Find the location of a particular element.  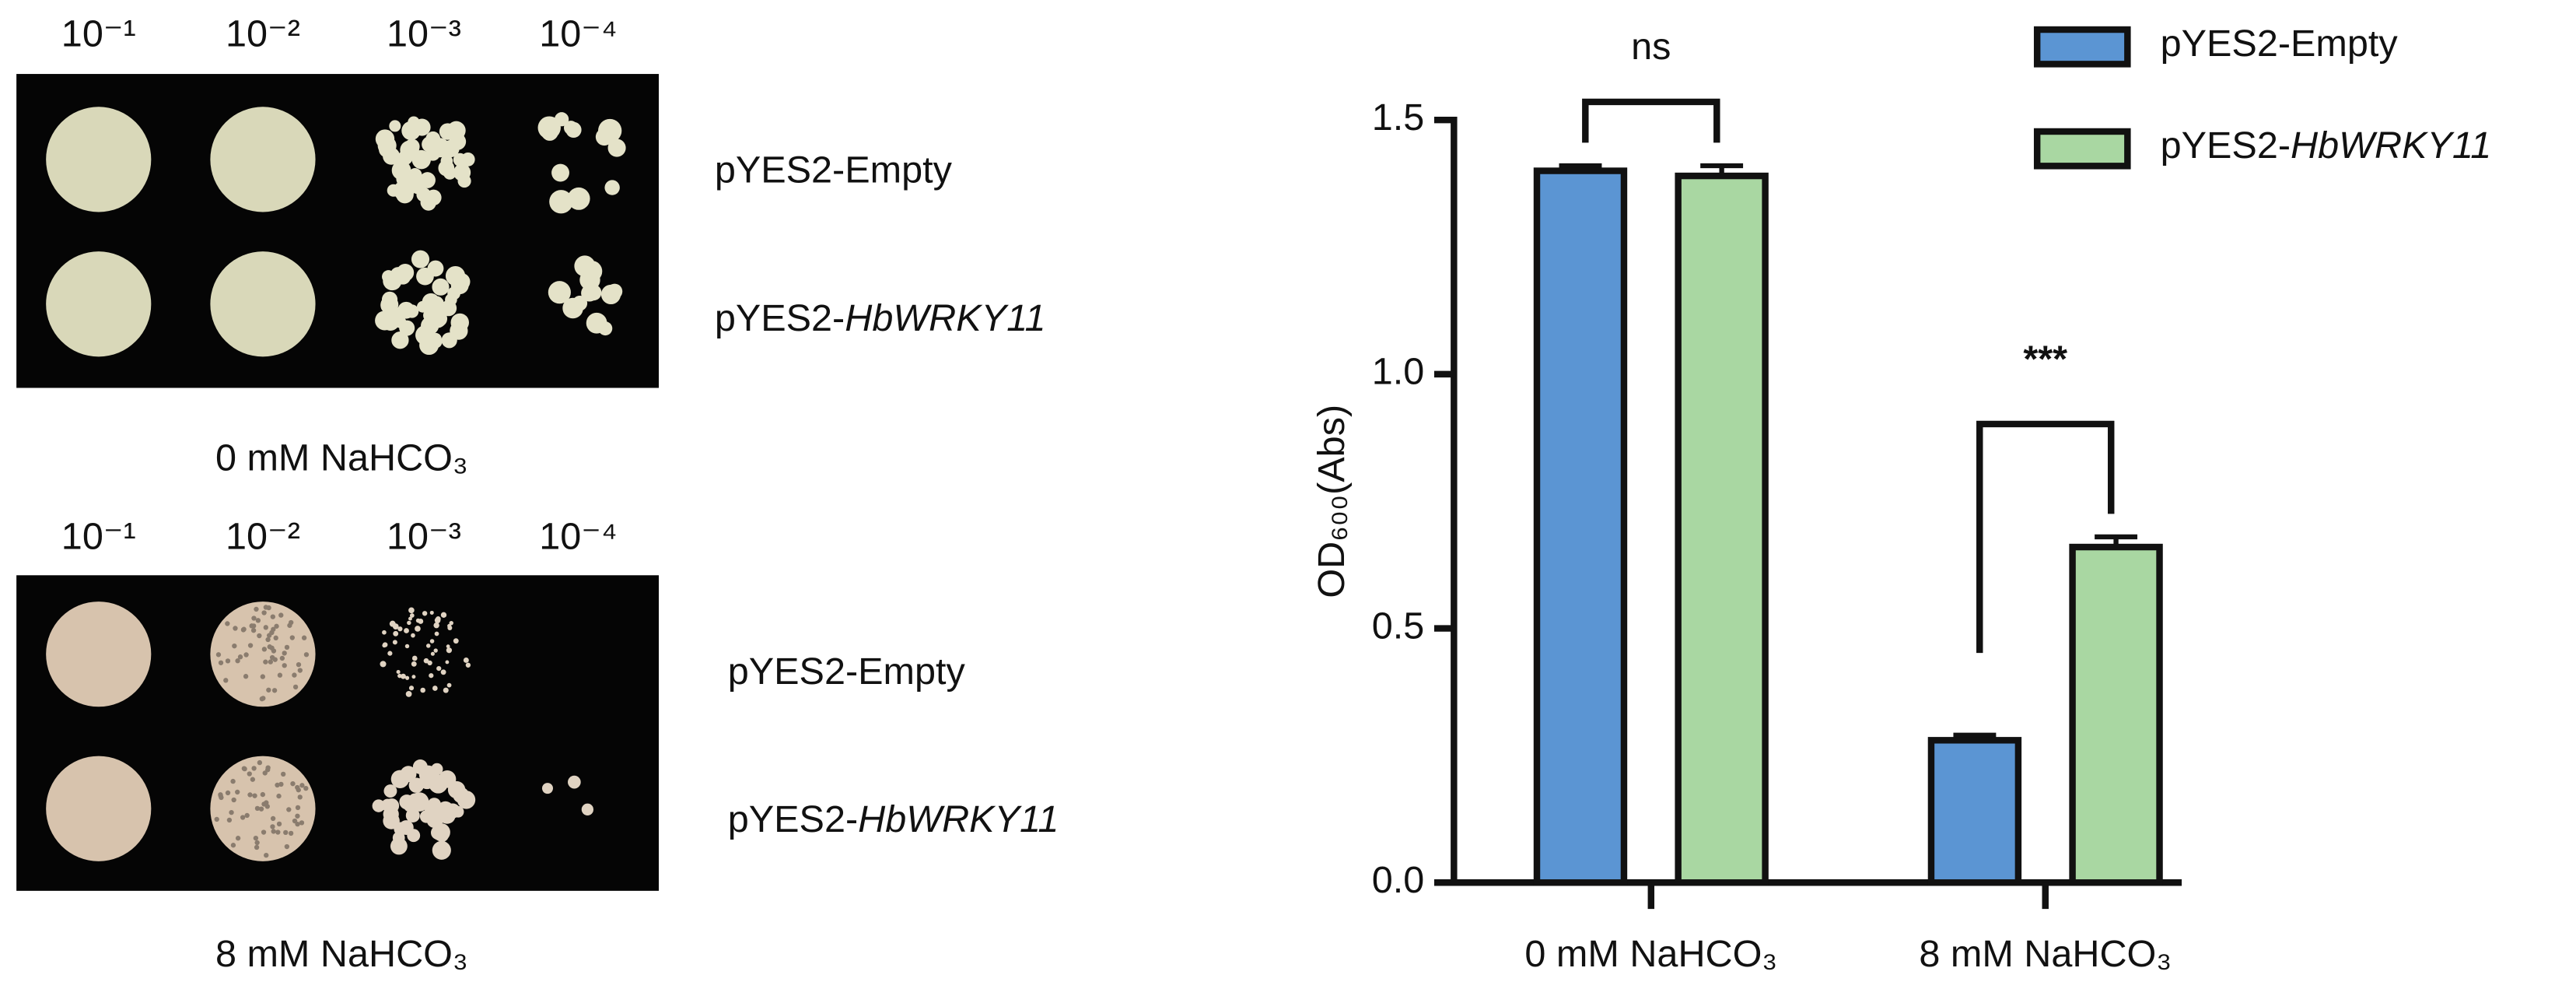

significance-bracket is located at coordinates (1651, 121).